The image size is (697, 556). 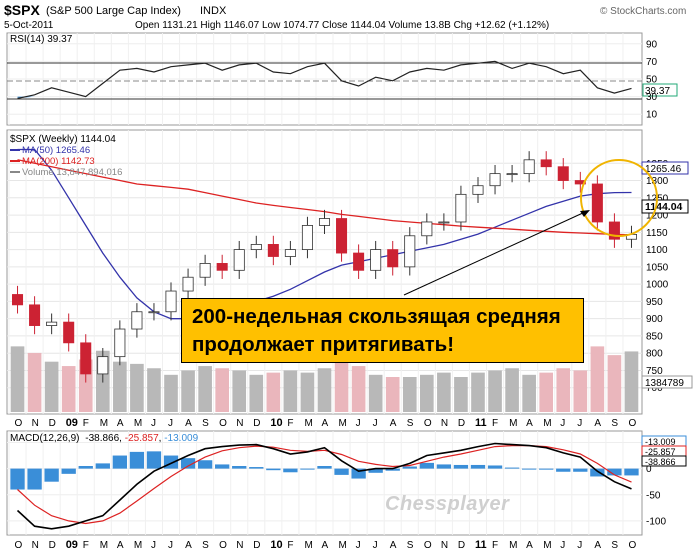 What do you see at coordinates (654, 336) in the screenshot?
I see `price-tick-label: 850` at bounding box center [654, 336].